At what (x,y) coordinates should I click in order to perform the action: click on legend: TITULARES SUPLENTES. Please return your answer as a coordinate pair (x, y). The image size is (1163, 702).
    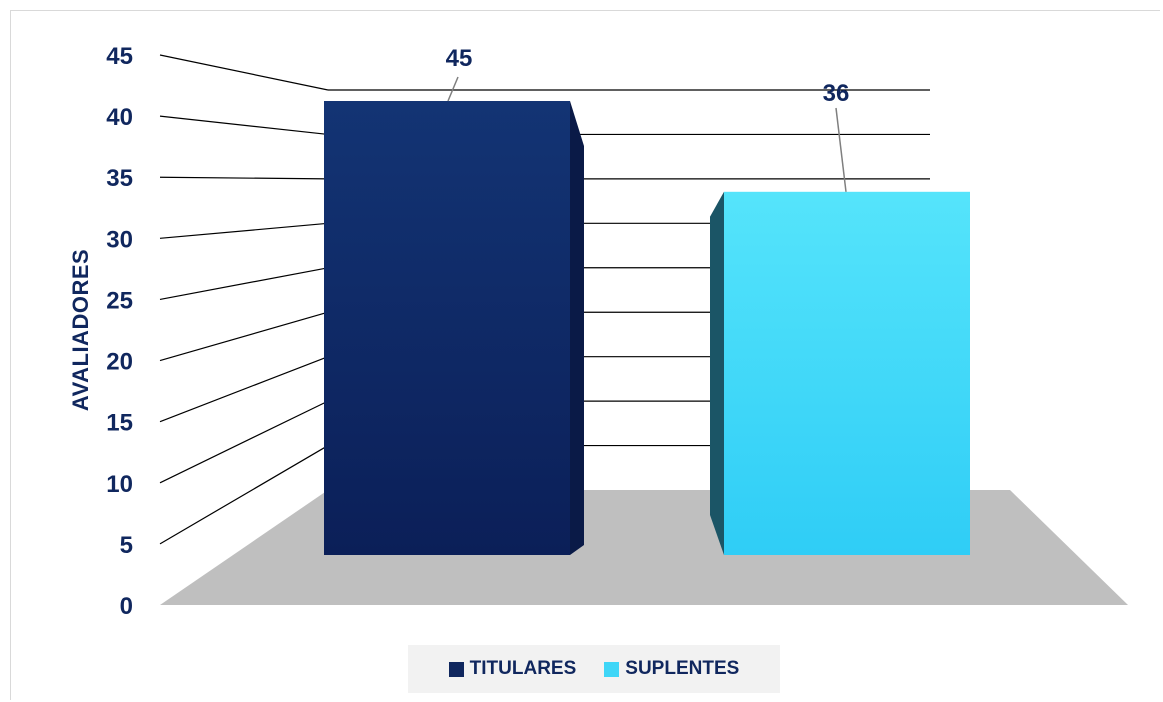
    Looking at the image, I should click on (594, 669).